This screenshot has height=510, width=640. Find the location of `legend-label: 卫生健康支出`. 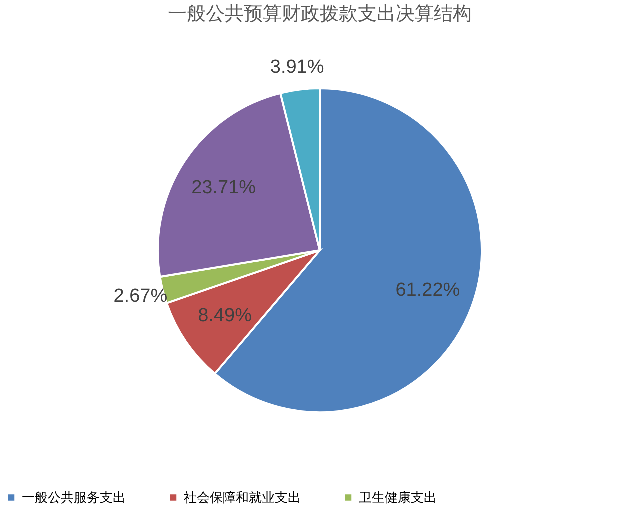

legend-label: 卫生健康支出 is located at coordinates (398, 497).